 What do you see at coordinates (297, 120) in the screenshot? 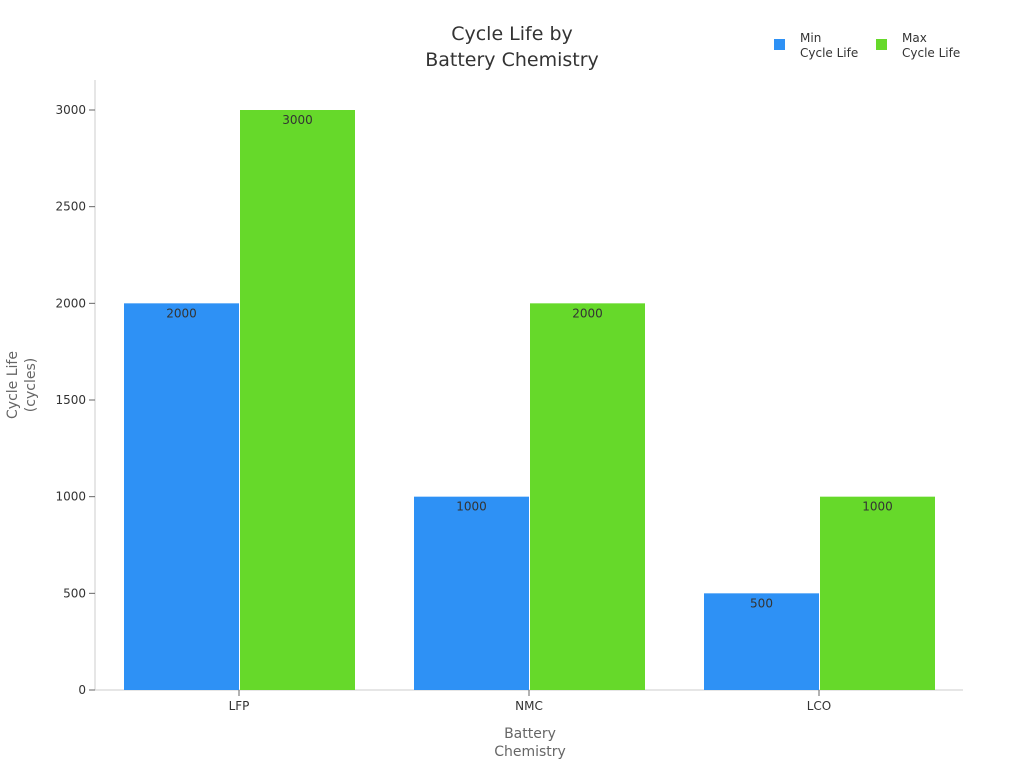
I see `data-label: 3000` at bounding box center [297, 120].